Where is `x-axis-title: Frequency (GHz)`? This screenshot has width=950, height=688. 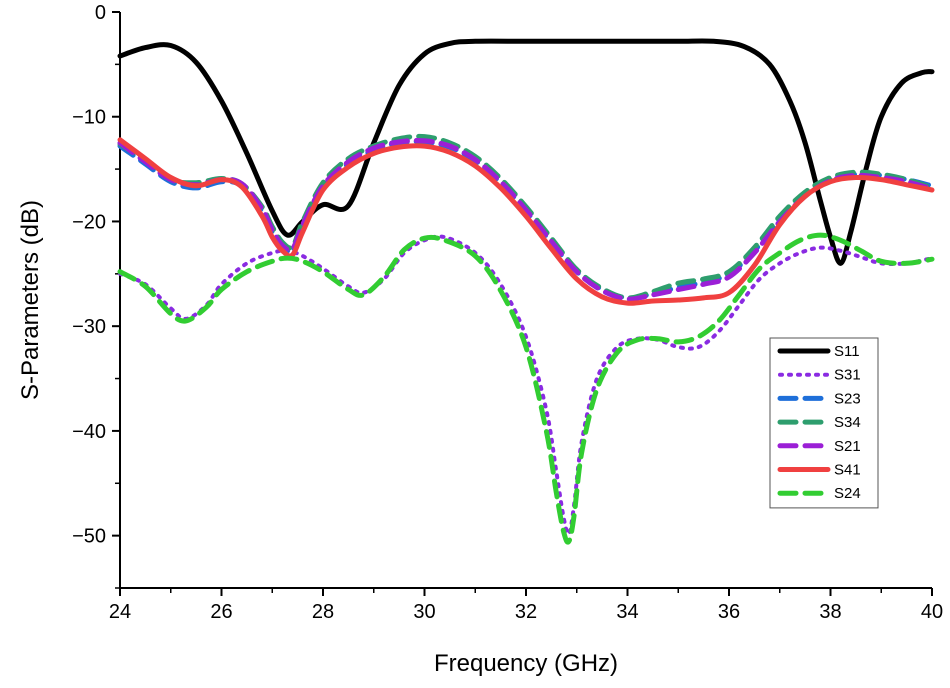
x-axis-title: Frequency (GHz) is located at coordinates (526, 663).